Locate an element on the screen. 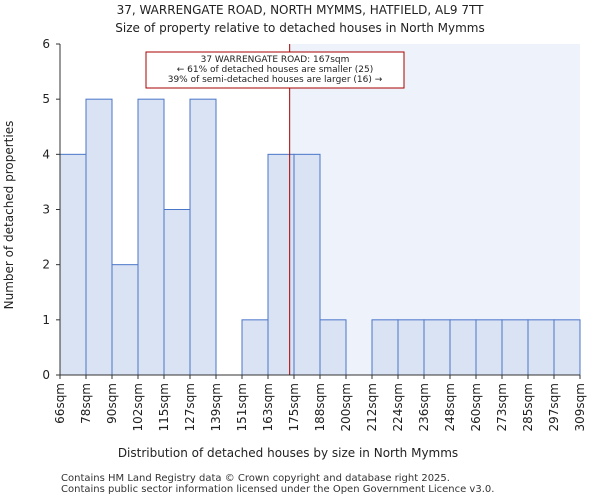 Image resolution: width=600 pixels, height=500 pixels. bar-115sqm is located at coordinates (177, 292).